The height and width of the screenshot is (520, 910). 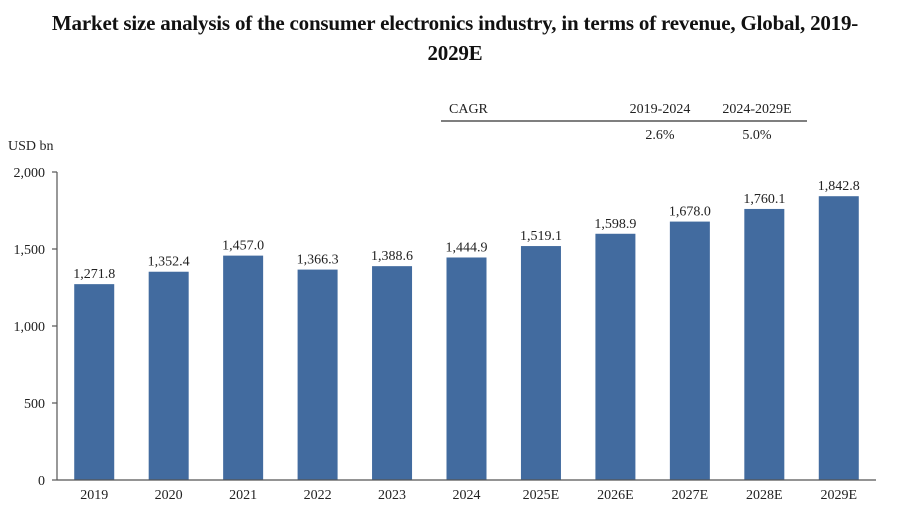 I want to click on data-label-2029E: 1,842.8, so click(x=839, y=186).